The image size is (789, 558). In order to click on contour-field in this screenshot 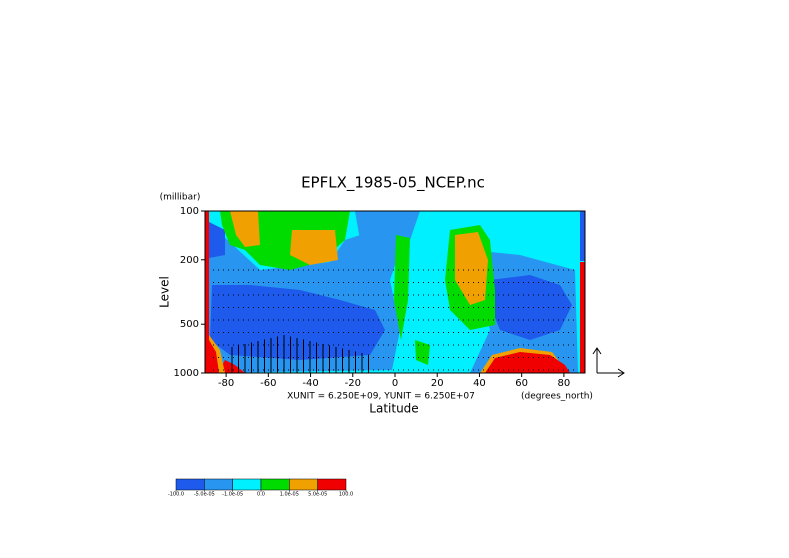, I will do `click(395, 292)`.